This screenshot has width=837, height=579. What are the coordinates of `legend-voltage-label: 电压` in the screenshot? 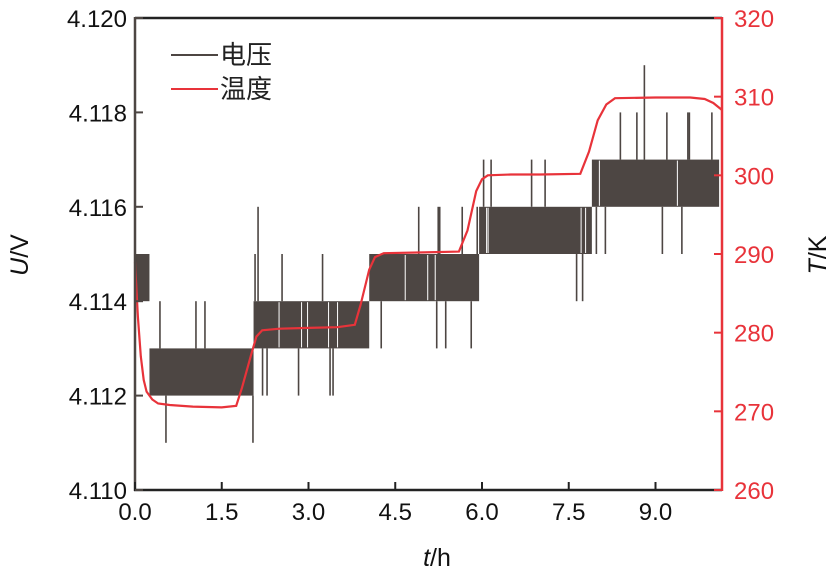 It's located at (246, 56).